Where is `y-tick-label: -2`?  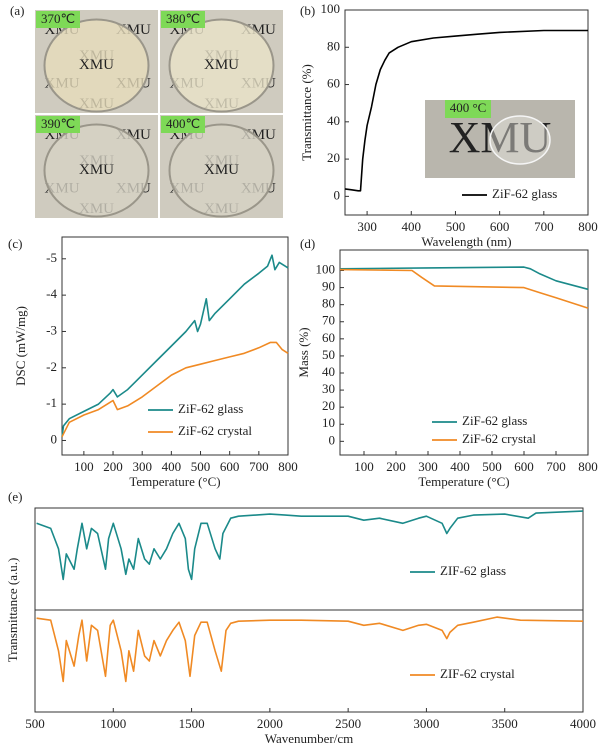
y-tick-label: -2 is located at coordinates (51, 366).